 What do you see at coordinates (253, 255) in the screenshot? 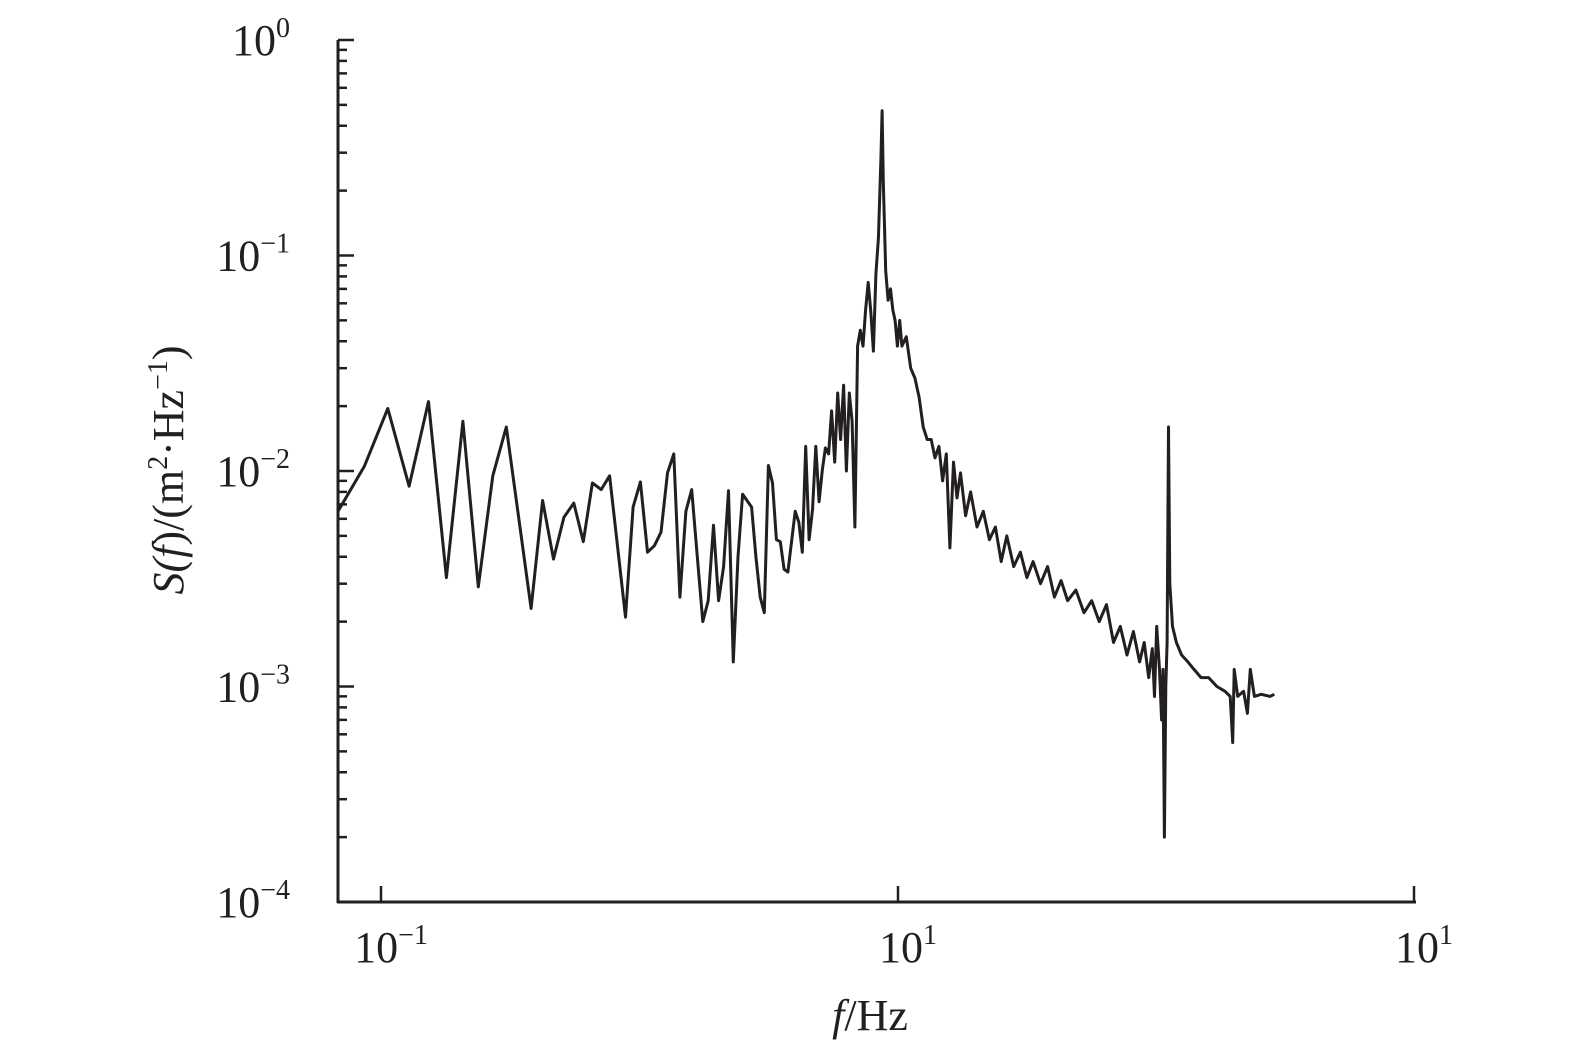
I see `y-tick-label: 10⁻¹` at bounding box center [253, 255].